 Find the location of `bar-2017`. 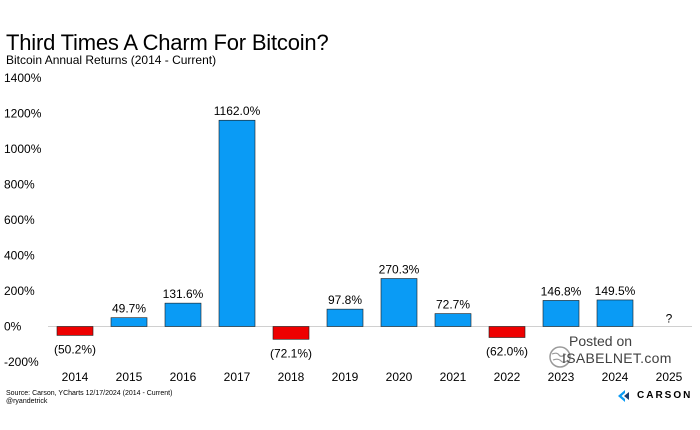

bar-2017 is located at coordinates (237, 223).